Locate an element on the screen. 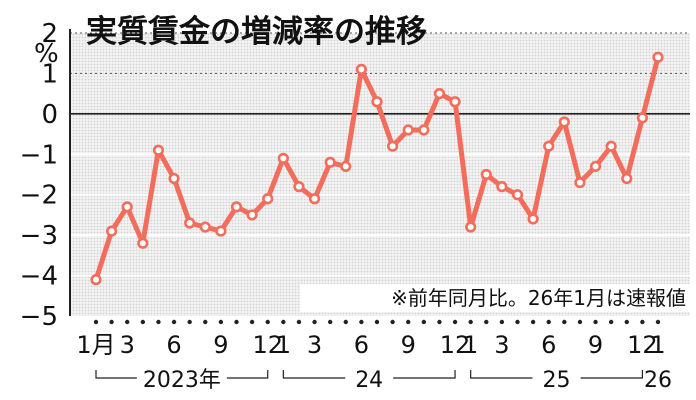 Image resolution: width=696 pixels, height=400 pixels. x-tick-labels: 1月 3 6 9 121 3 6 9 121 3 6 9 121 is located at coordinates (370, 345).